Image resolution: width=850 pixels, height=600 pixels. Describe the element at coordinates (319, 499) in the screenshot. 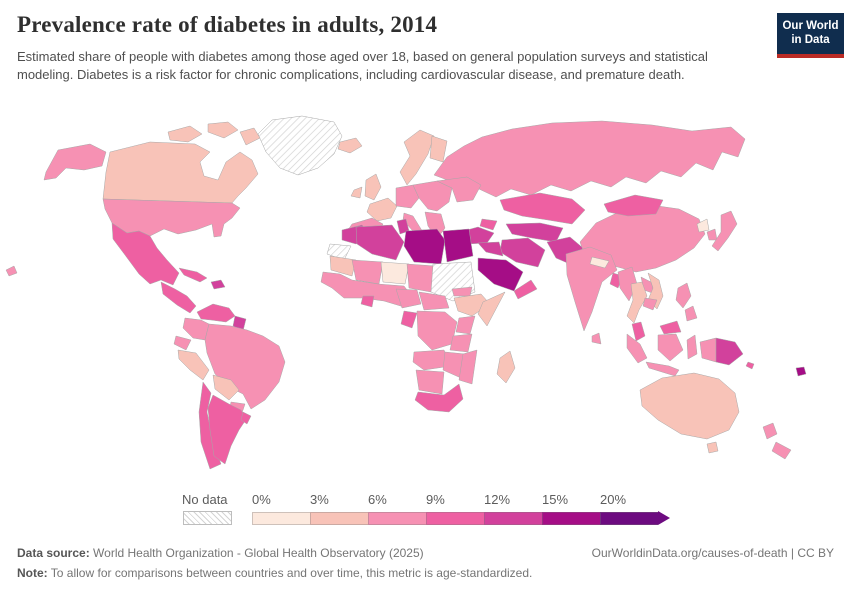

I see `legend-tick: 3%` at that location.